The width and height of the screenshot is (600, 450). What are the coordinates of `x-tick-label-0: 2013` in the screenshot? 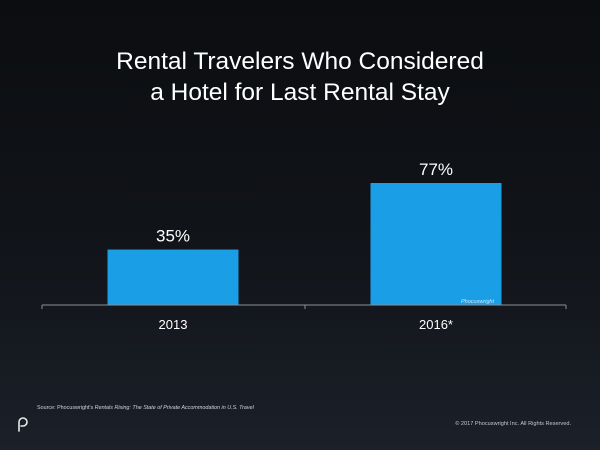 It's located at (173, 324).